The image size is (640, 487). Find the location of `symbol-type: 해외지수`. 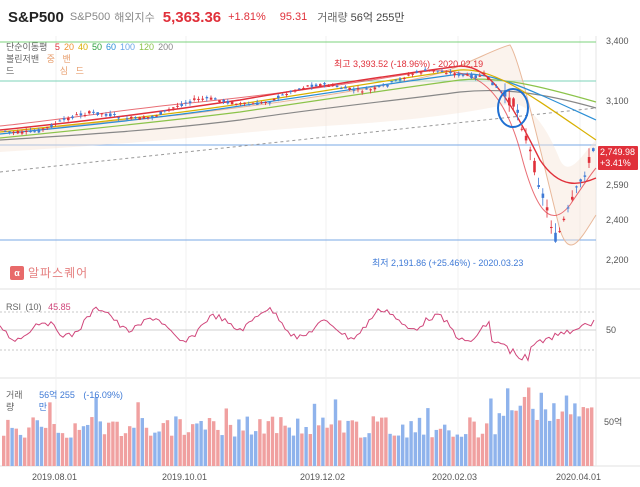

symbol-type: 해외지수 is located at coordinates (134, 18).